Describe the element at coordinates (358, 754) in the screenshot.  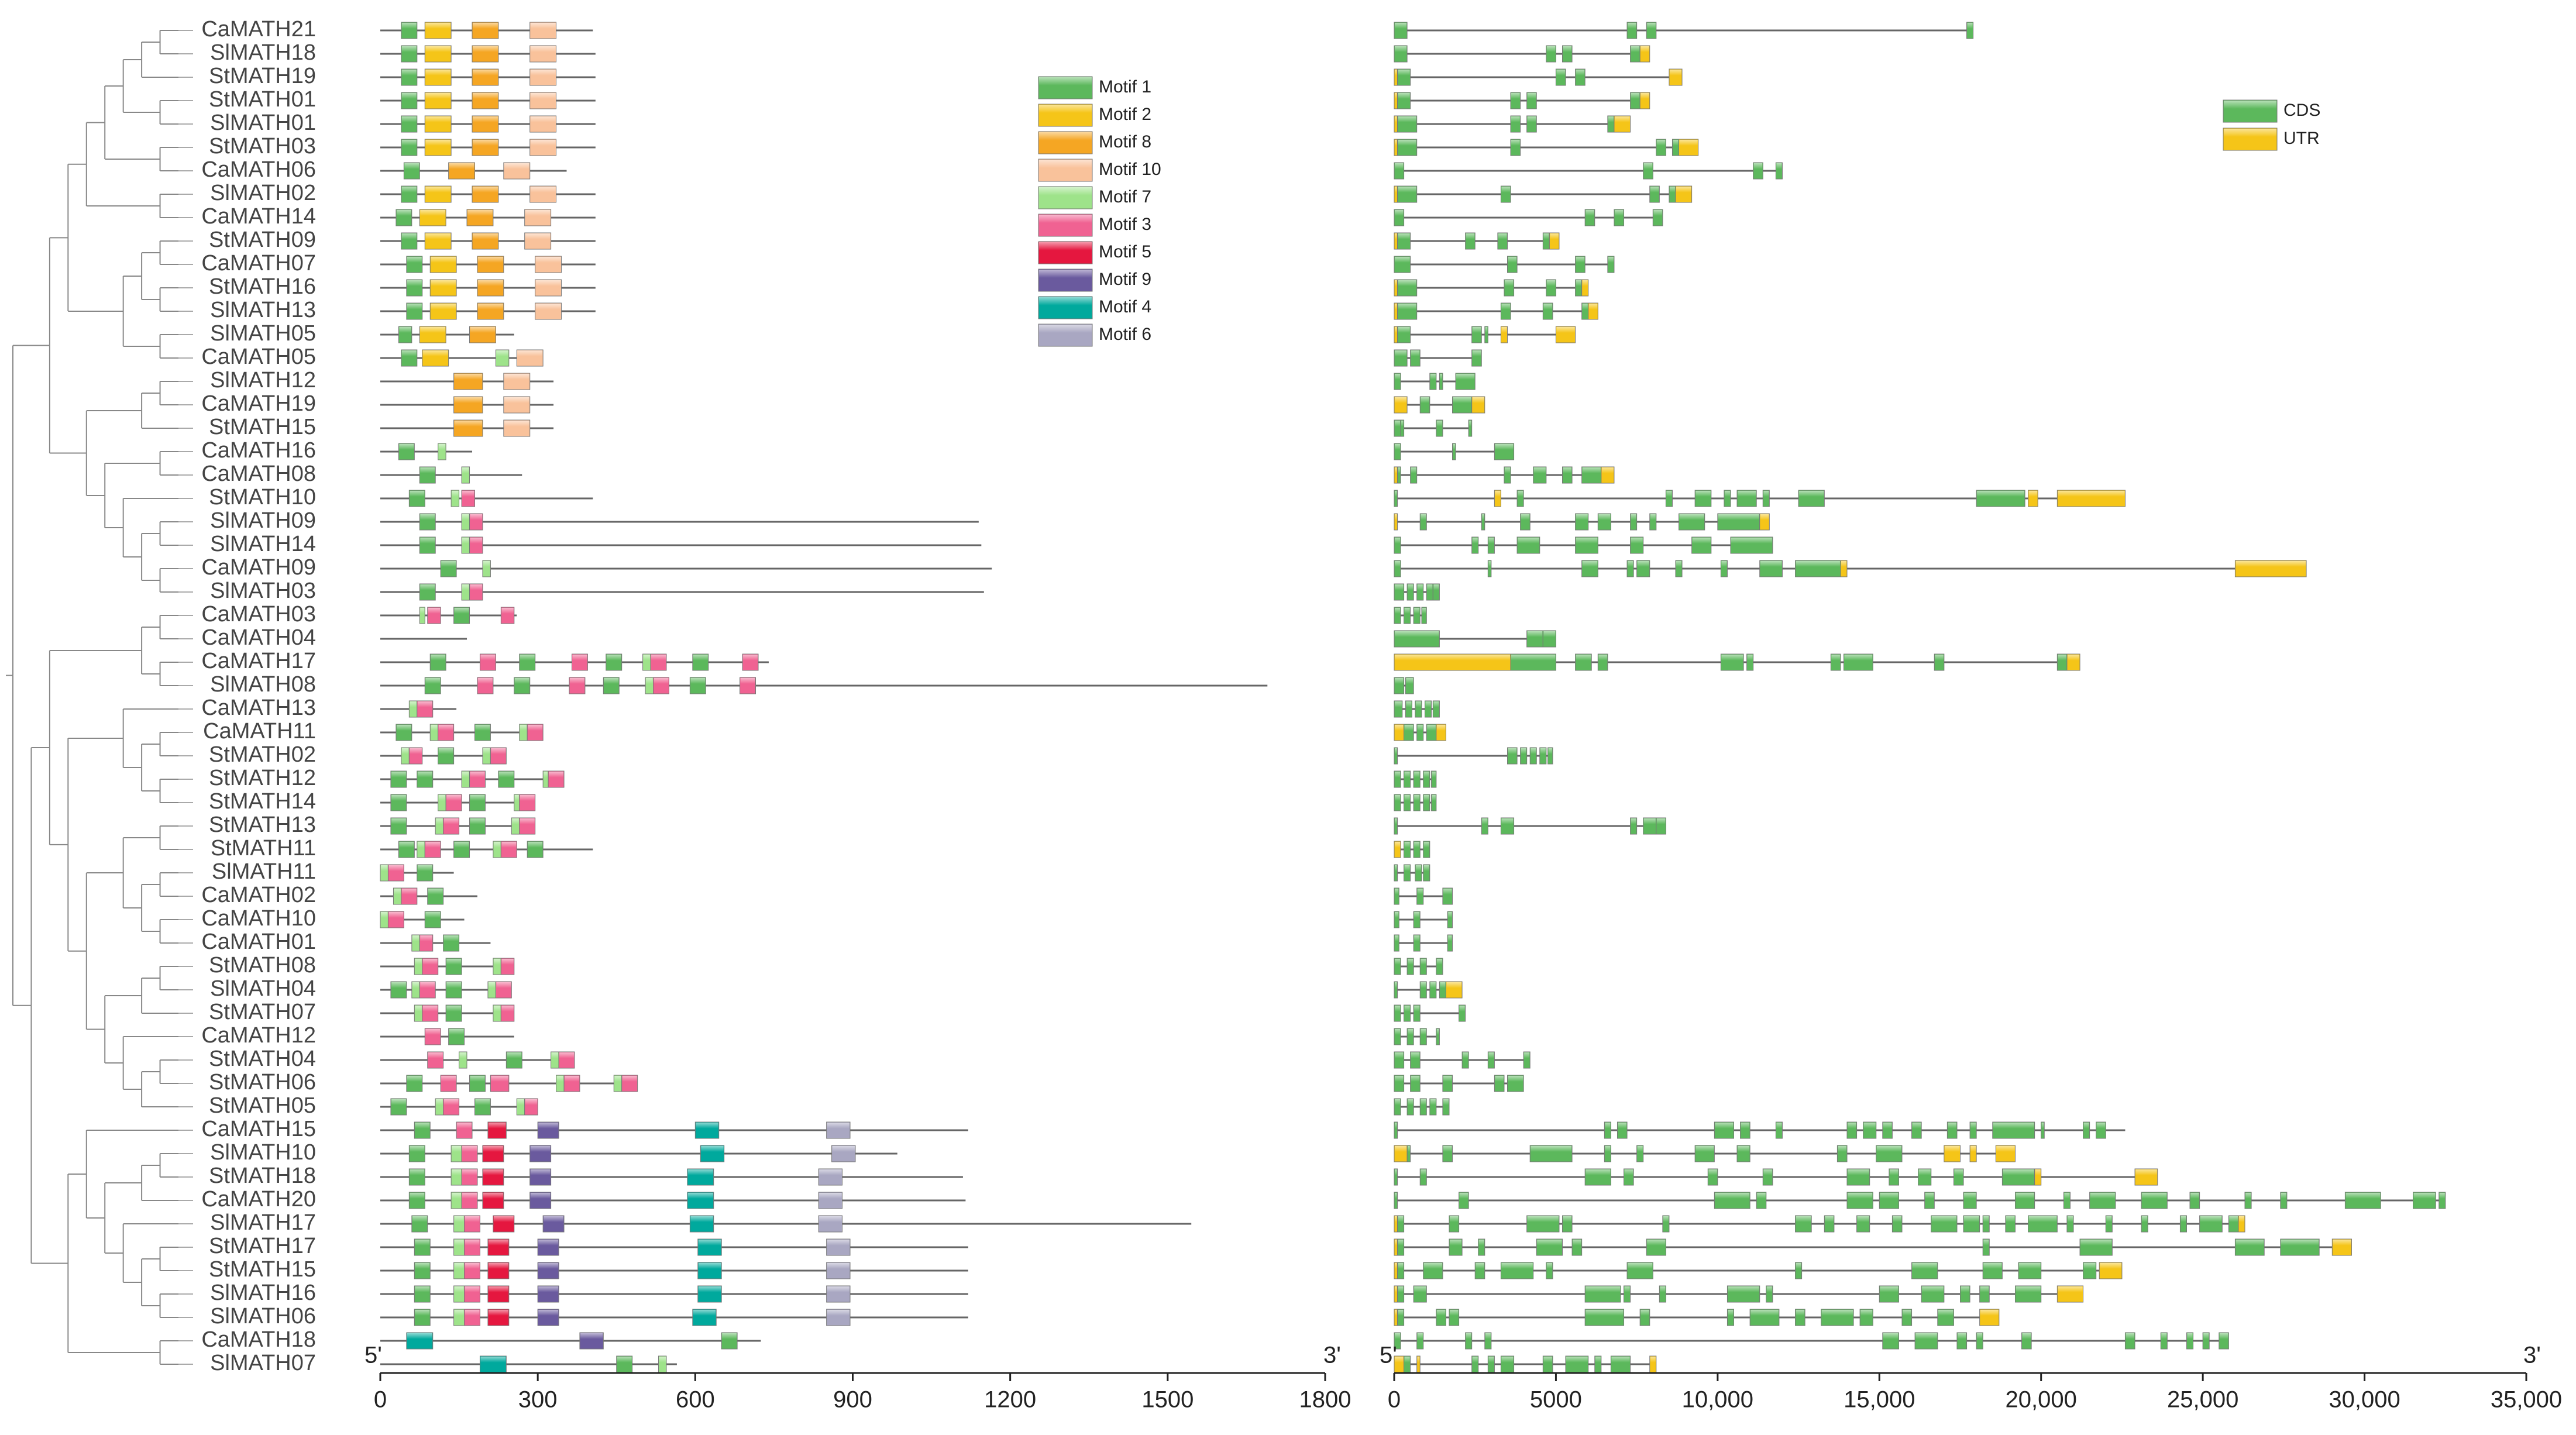
I see `motif-row-stmath02: StMATH02` at that location.